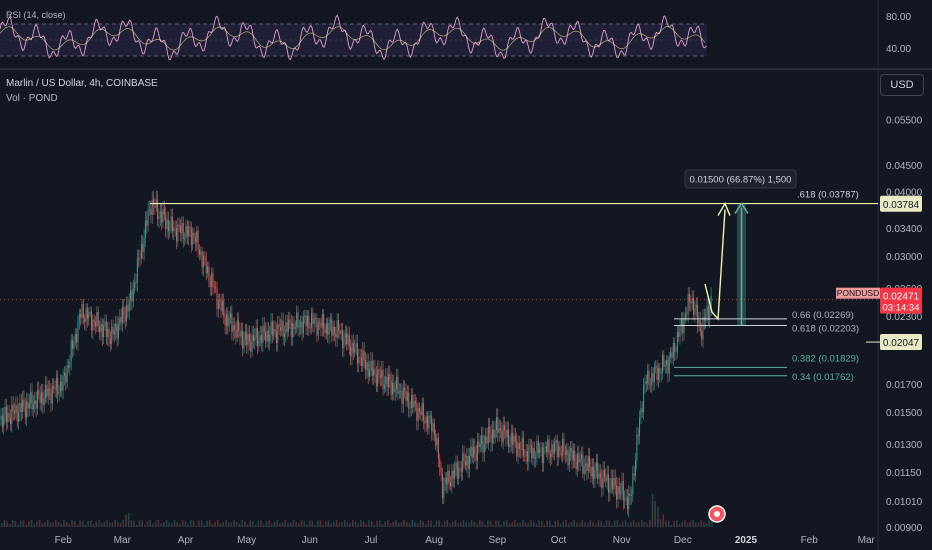 The image size is (932, 550). I want to click on price-tick-10: 0.01150, so click(904, 473).